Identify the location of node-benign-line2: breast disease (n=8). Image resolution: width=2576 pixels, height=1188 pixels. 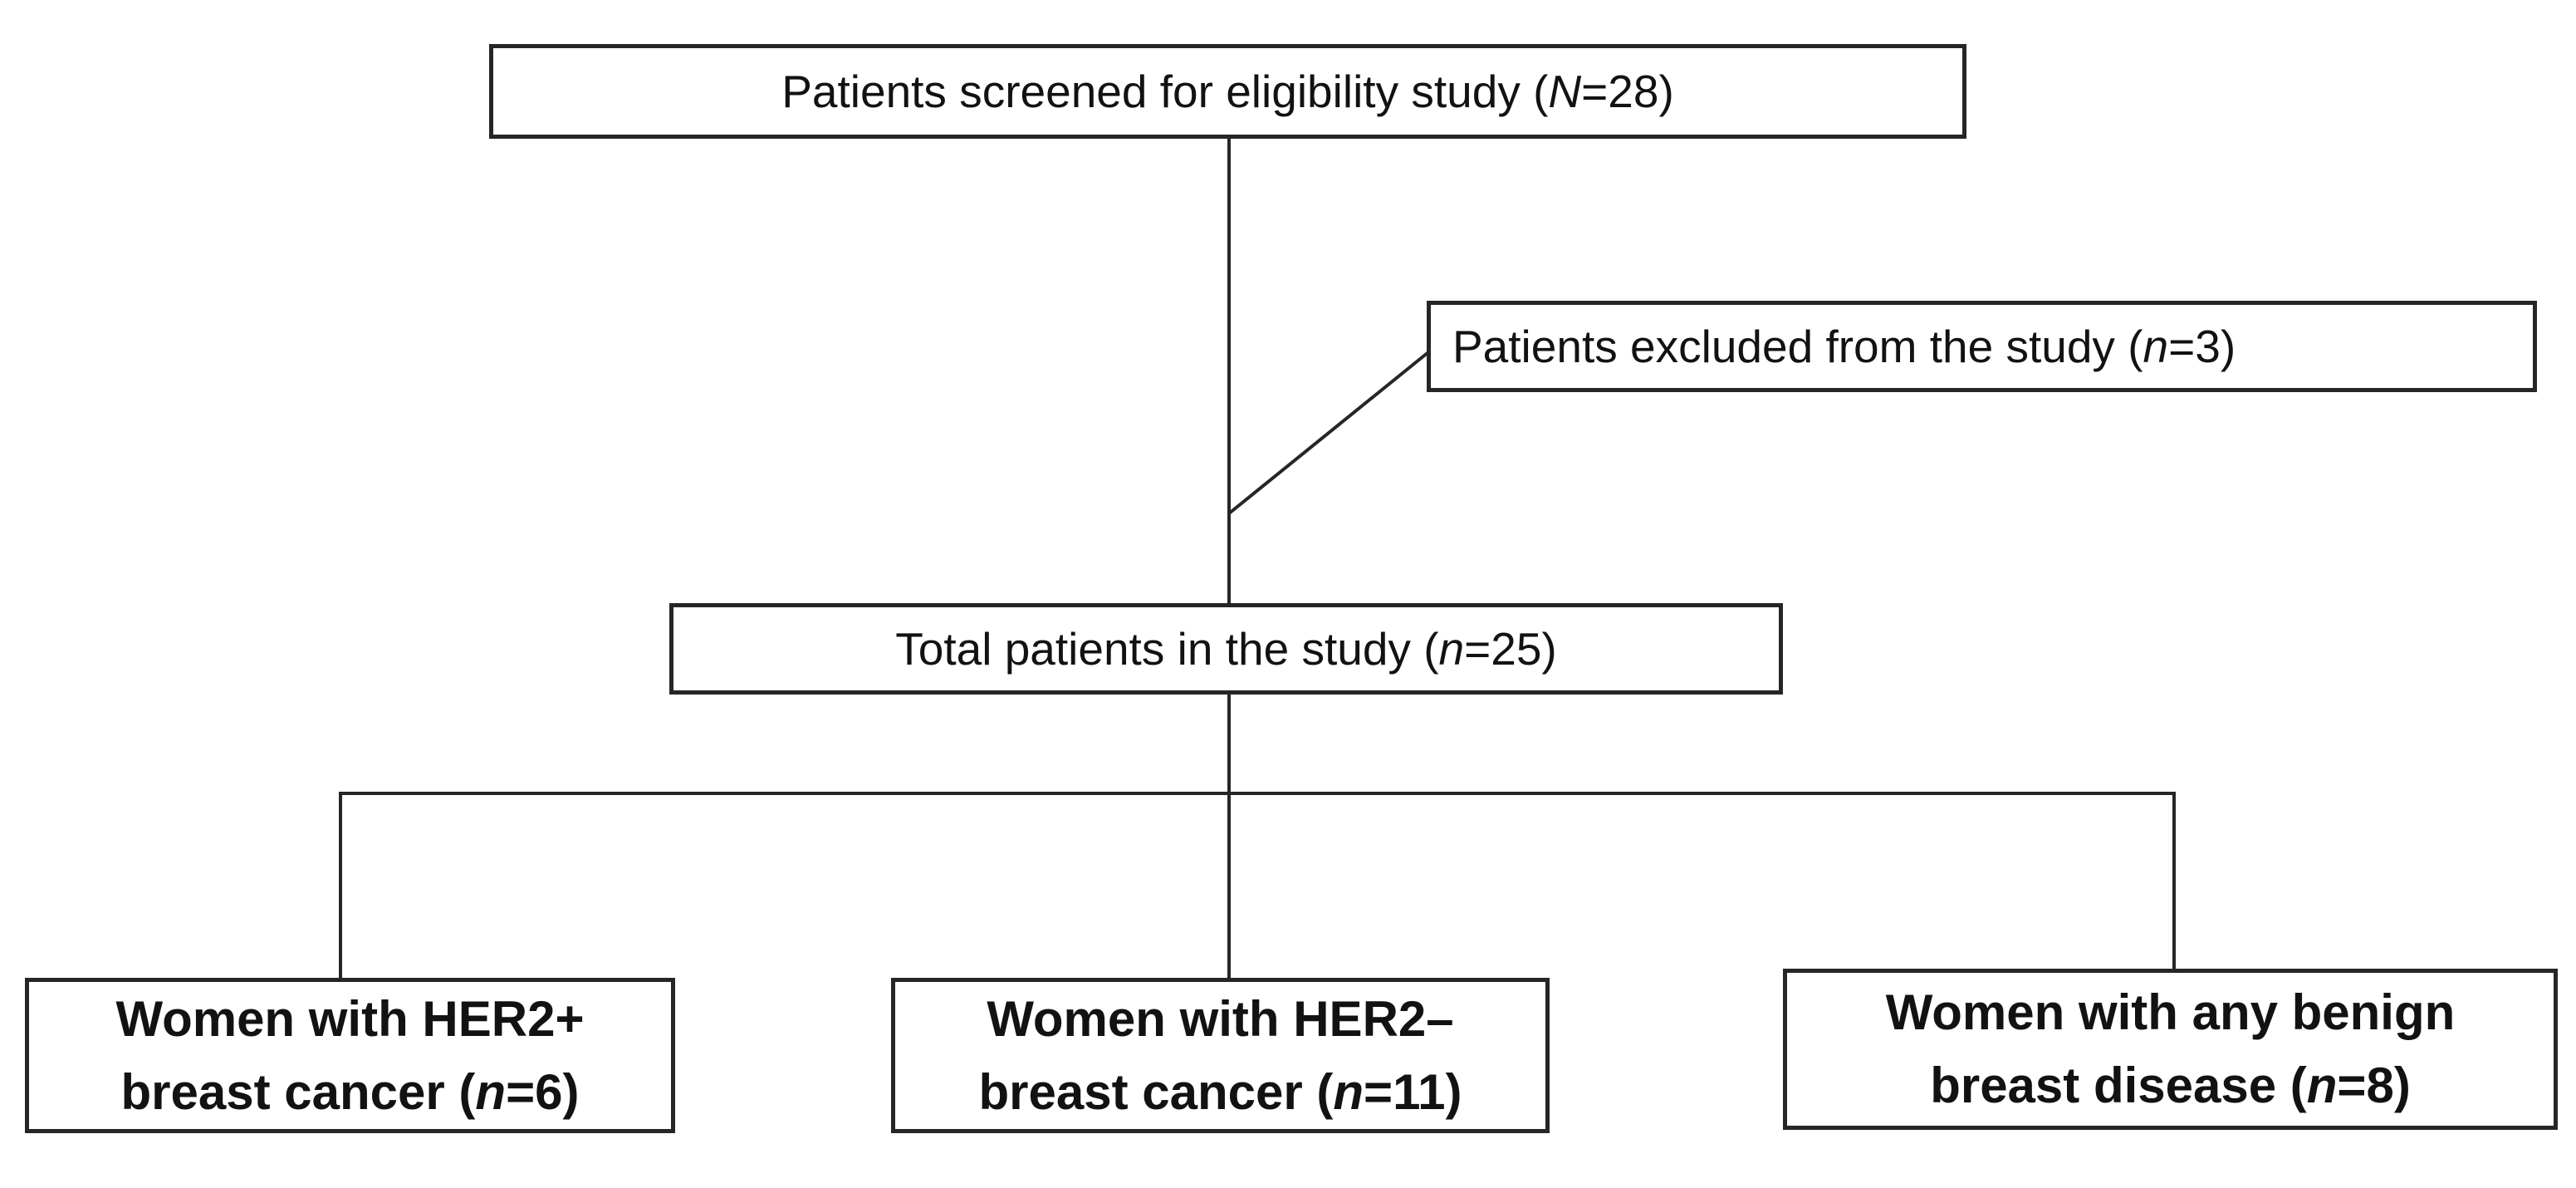
(2170, 1086).